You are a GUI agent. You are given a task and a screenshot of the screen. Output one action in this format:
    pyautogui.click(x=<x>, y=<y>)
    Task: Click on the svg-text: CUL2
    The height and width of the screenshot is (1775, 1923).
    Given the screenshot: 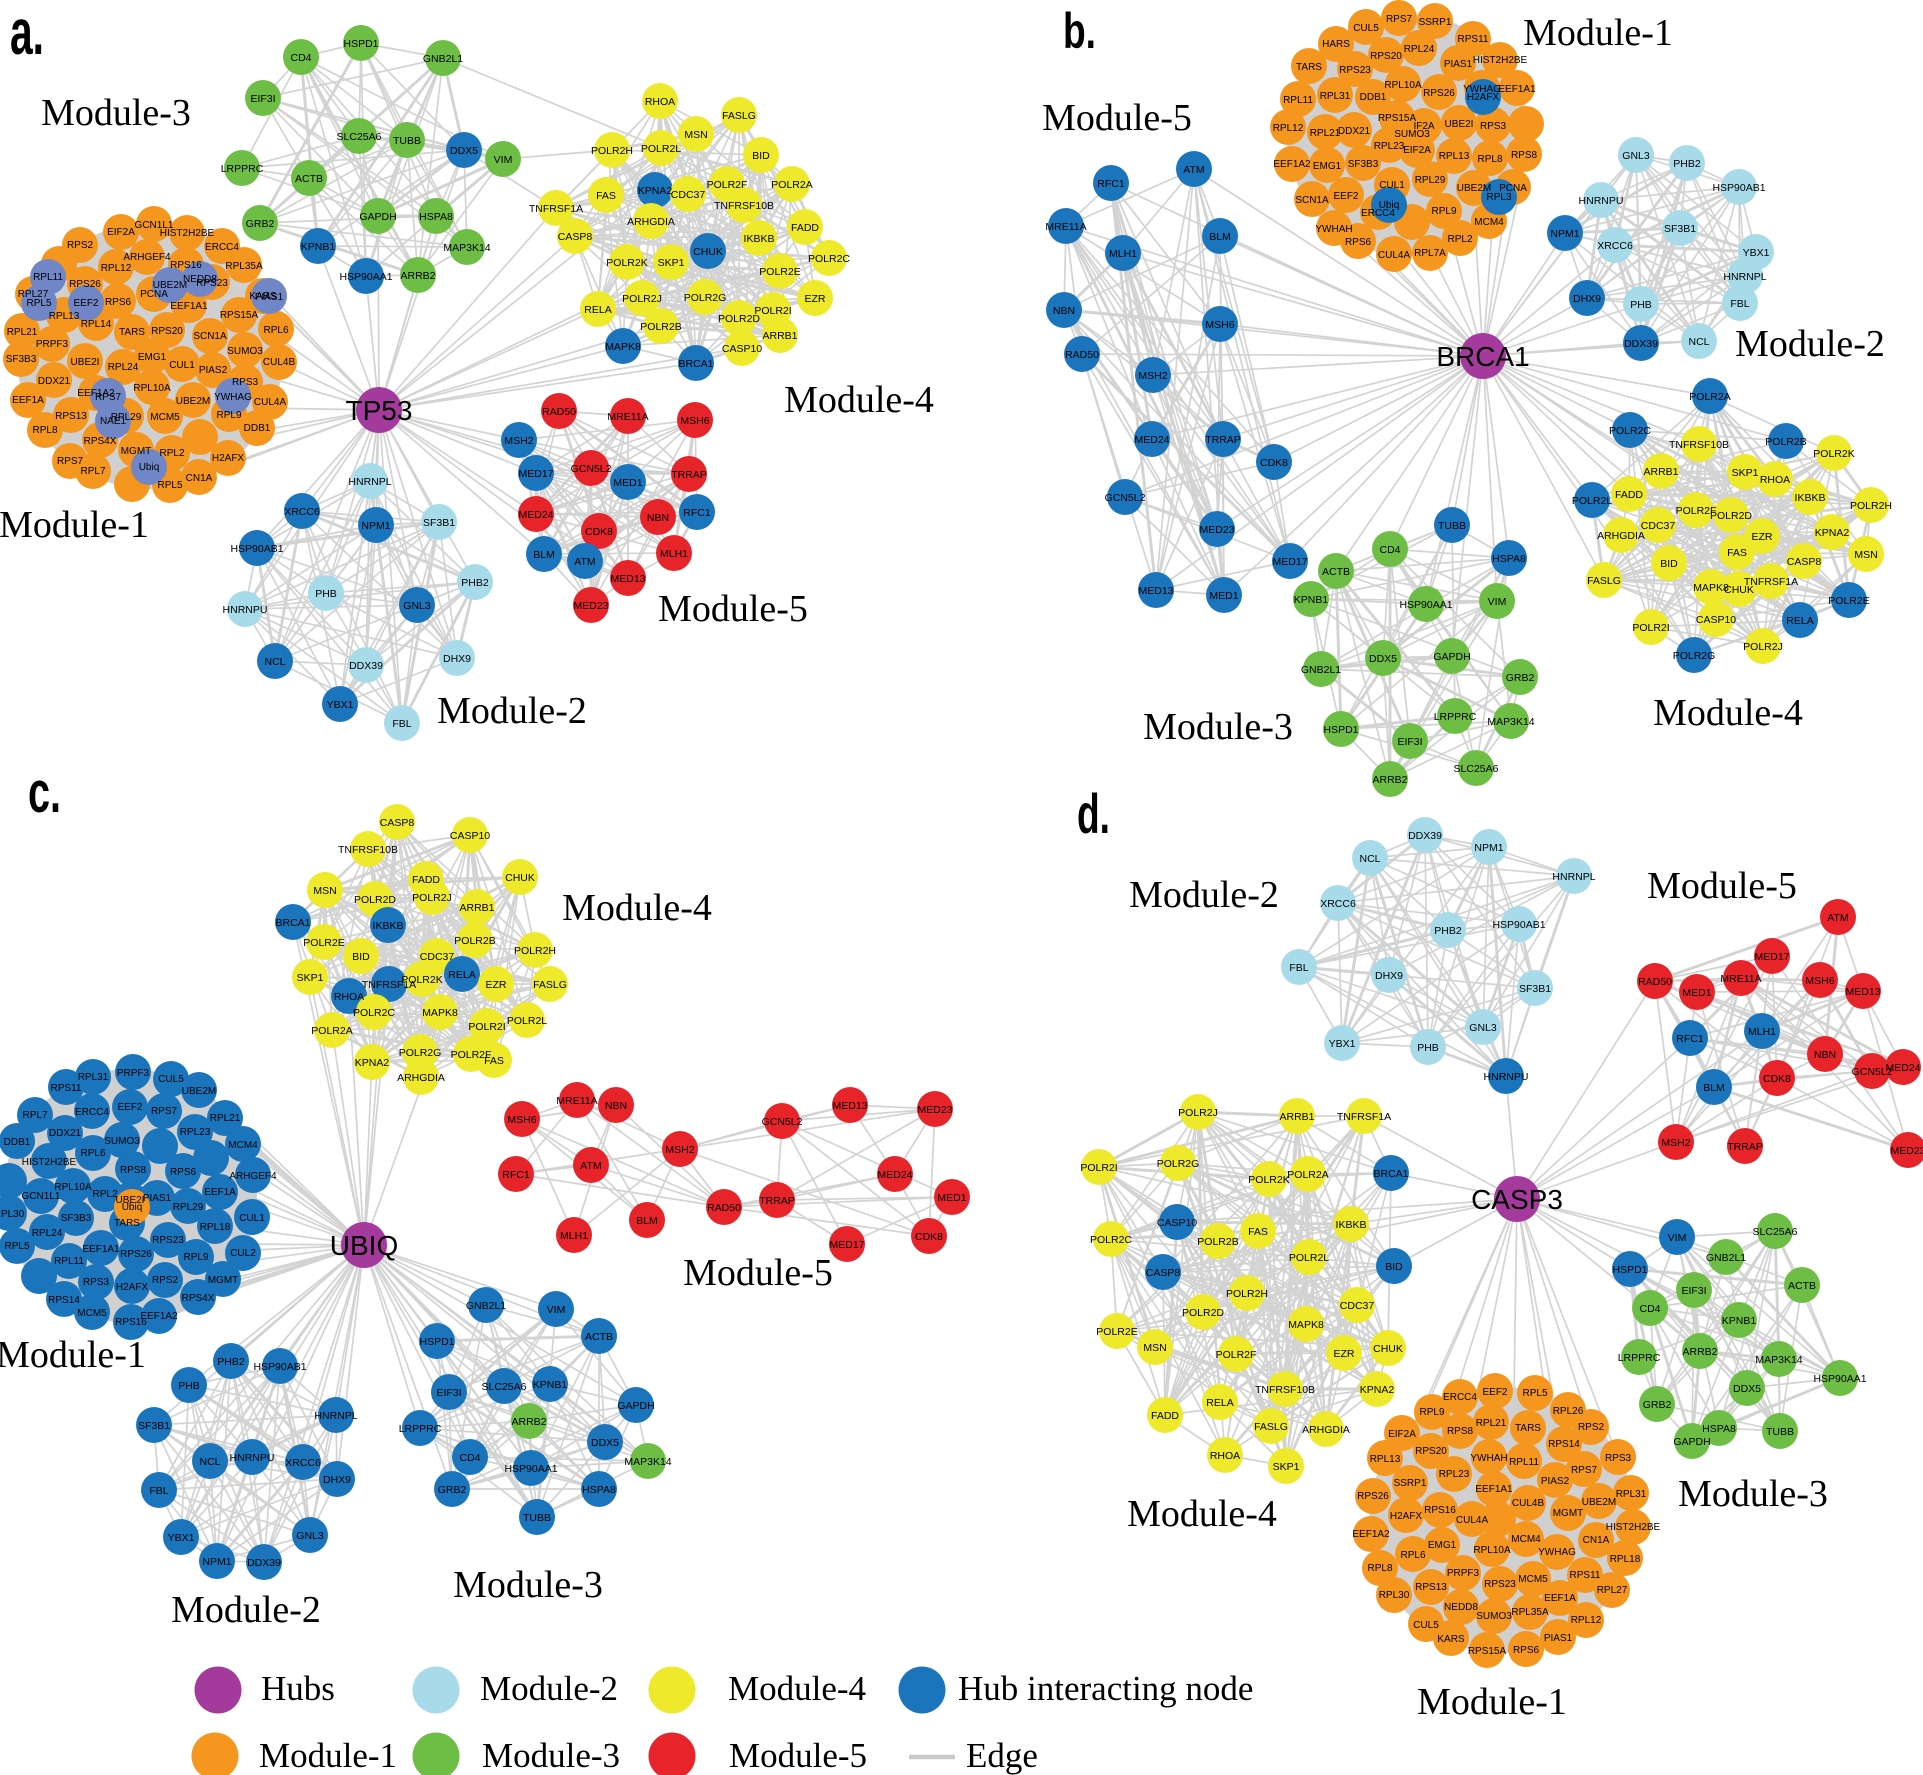 What is the action you would take?
    pyautogui.click(x=243, y=1253)
    